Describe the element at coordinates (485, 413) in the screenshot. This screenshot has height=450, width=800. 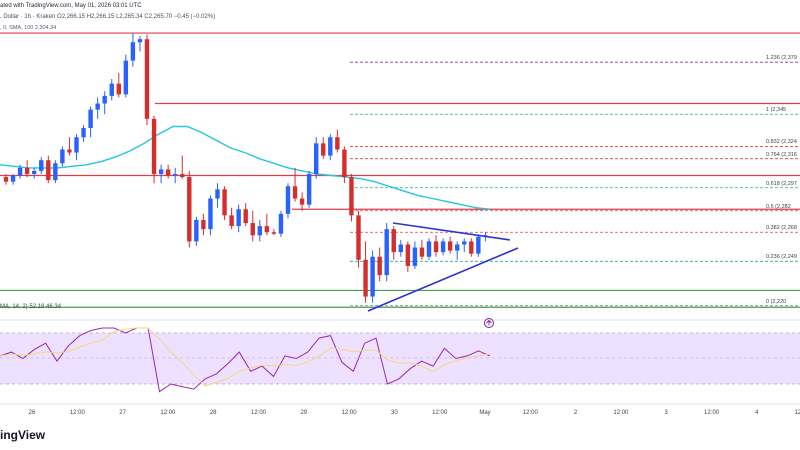
I see `time-tick-label: May` at that location.